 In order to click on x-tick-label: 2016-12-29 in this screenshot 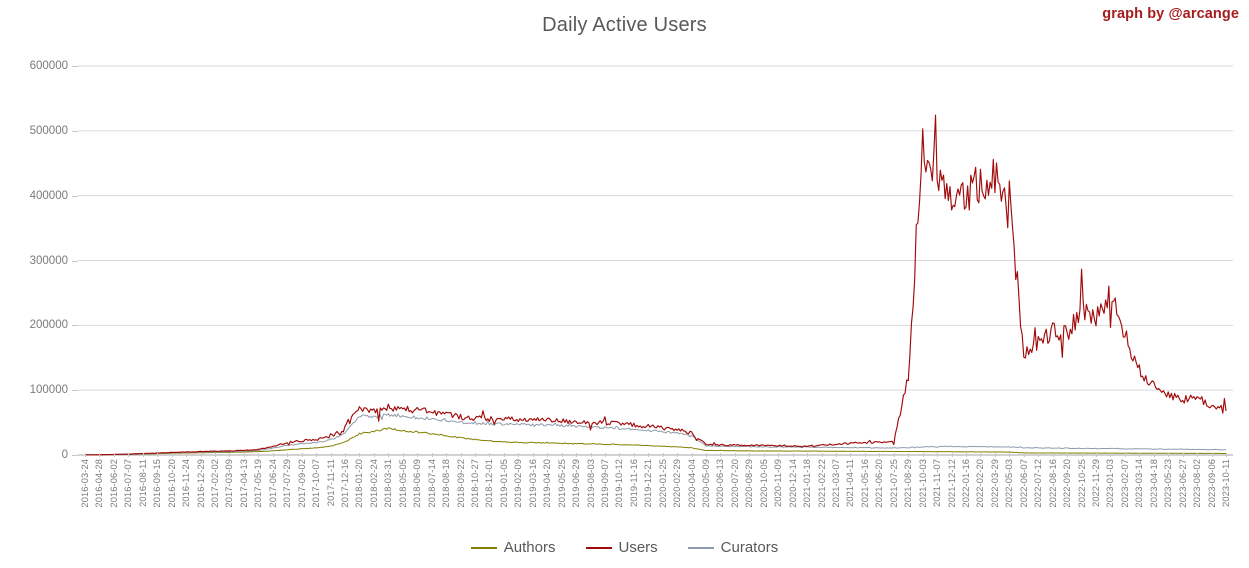, I will do `click(200, 483)`.